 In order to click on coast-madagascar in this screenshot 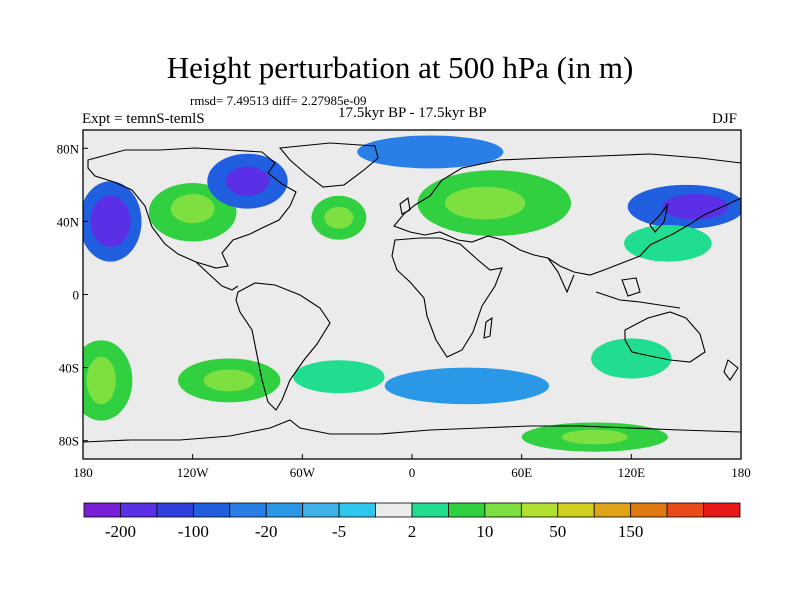, I will do `click(488, 327)`.